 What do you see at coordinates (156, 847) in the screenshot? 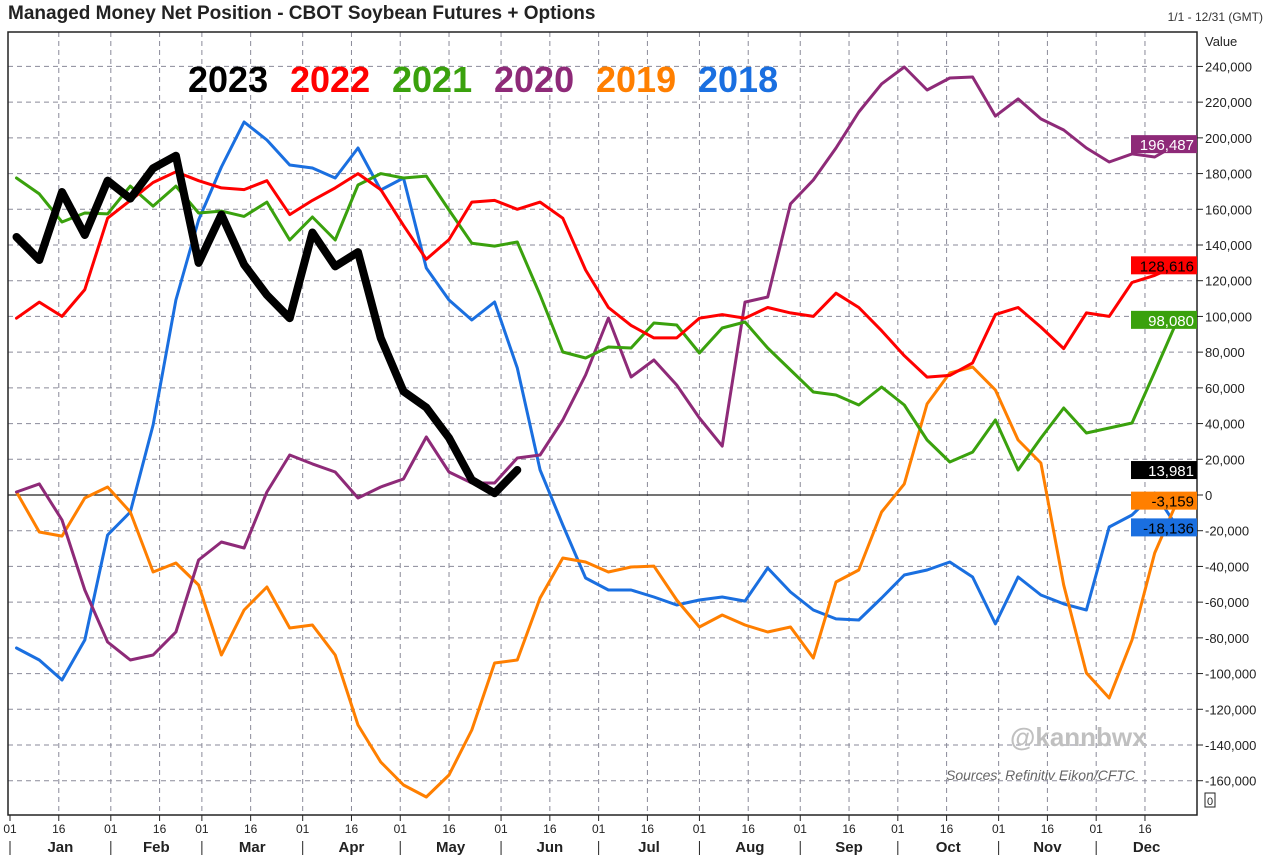
I see `month-label: Feb` at bounding box center [156, 847].